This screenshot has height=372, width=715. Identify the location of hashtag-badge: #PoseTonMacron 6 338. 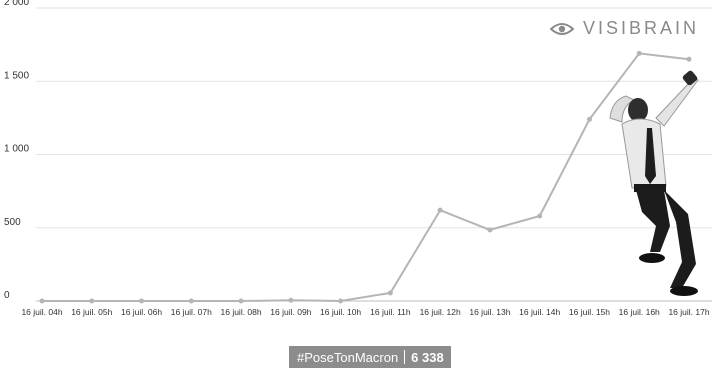
(370, 357).